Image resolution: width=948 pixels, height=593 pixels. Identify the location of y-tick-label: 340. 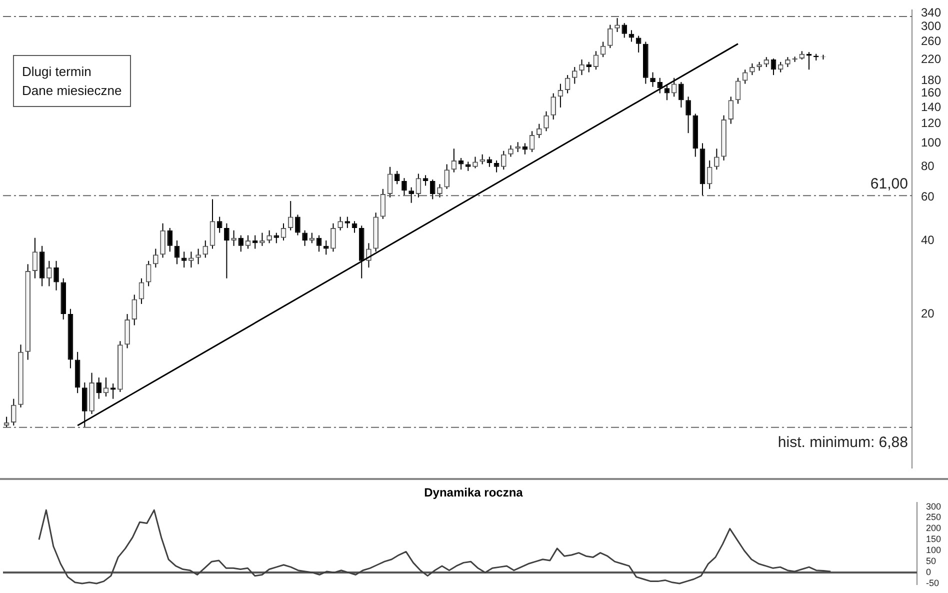
(931, 13).